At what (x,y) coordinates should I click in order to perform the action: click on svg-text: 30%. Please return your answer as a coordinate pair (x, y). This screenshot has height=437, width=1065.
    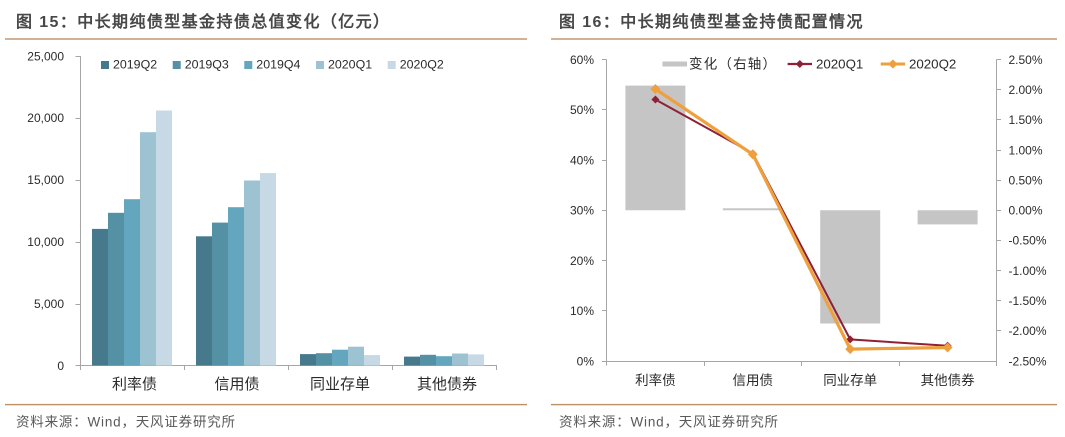
    Looking at the image, I should click on (582, 211).